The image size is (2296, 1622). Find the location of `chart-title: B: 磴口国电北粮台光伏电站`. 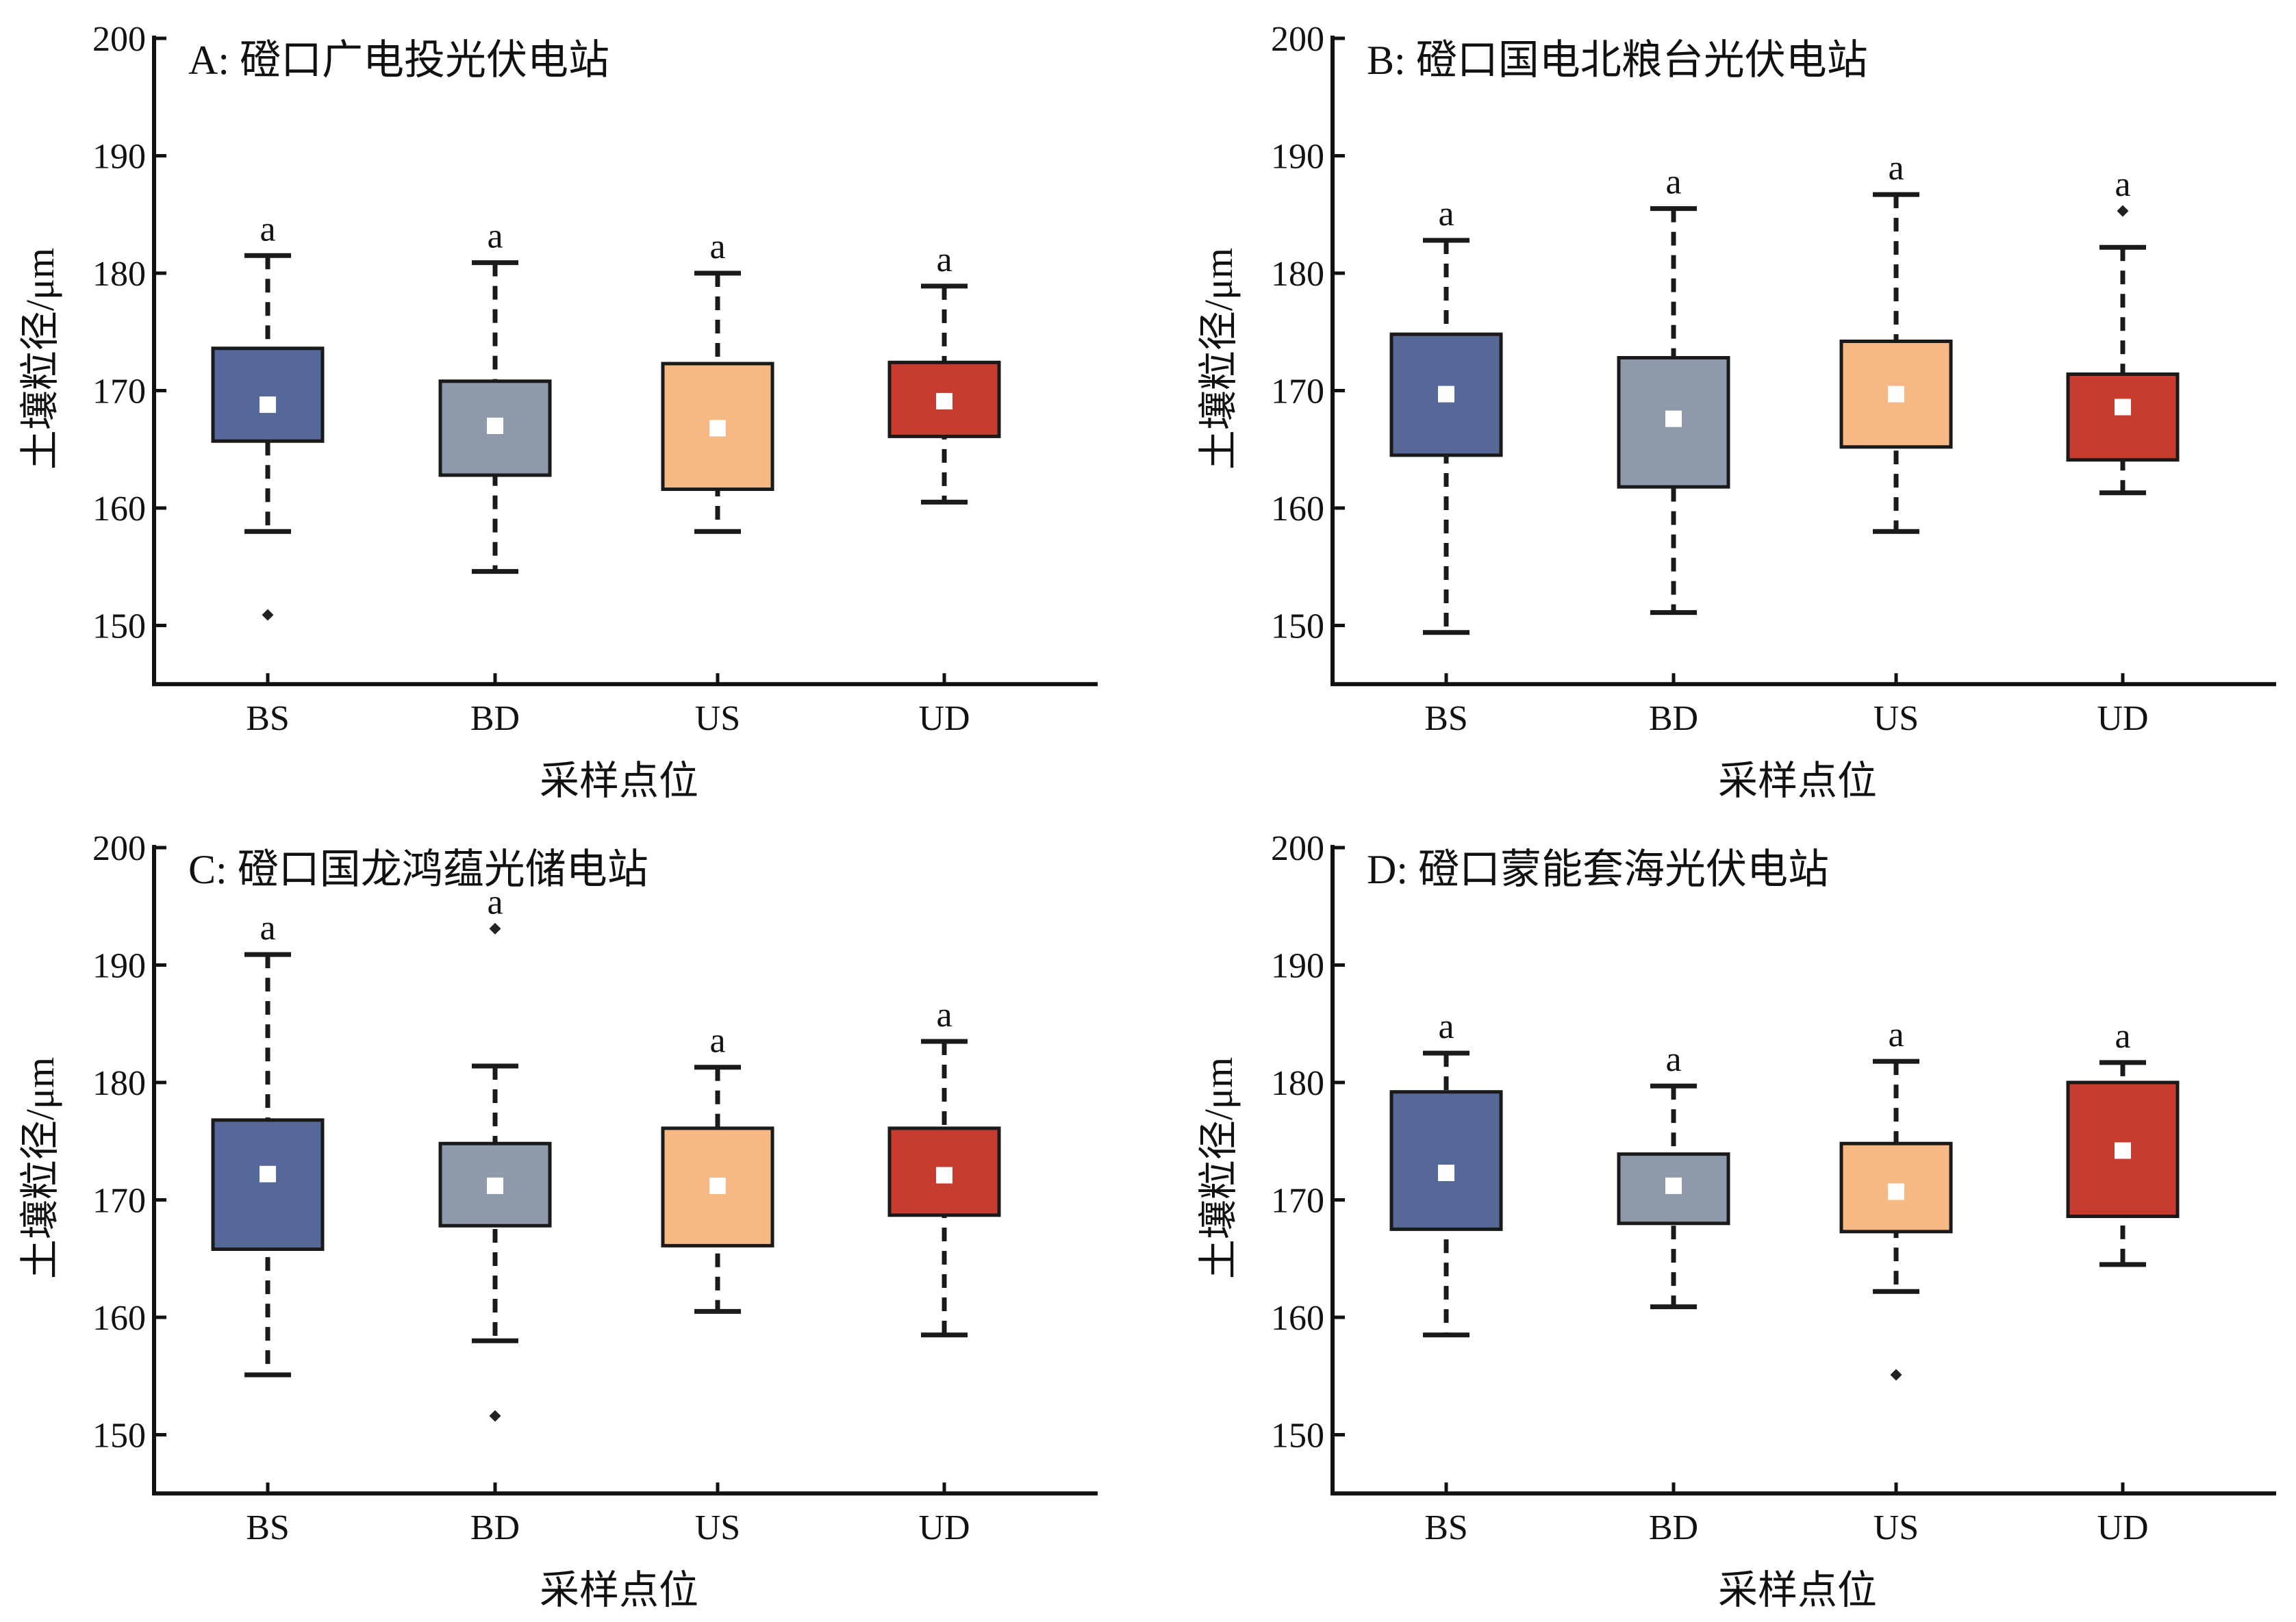

chart-title: B: 磴口国电北粮台光伏电站 is located at coordinates (1617, 60).